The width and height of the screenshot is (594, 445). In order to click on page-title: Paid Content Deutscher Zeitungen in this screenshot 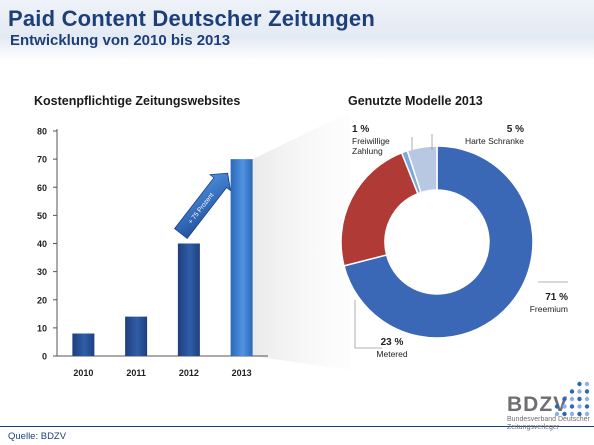, I will do `click(191, 18)`.